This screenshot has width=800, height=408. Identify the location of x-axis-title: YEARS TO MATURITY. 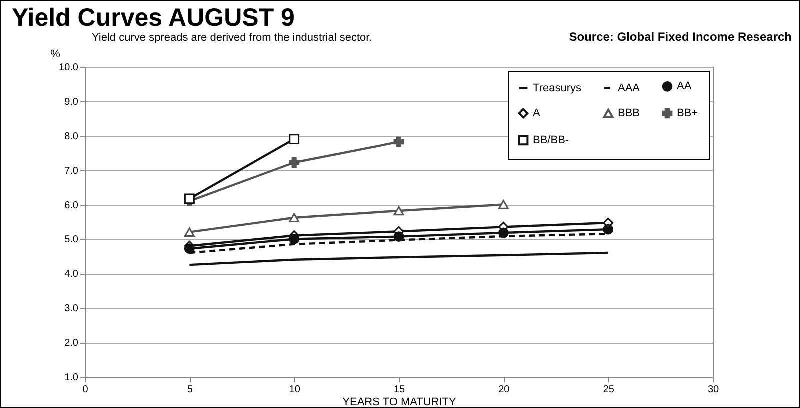
(400, 402).